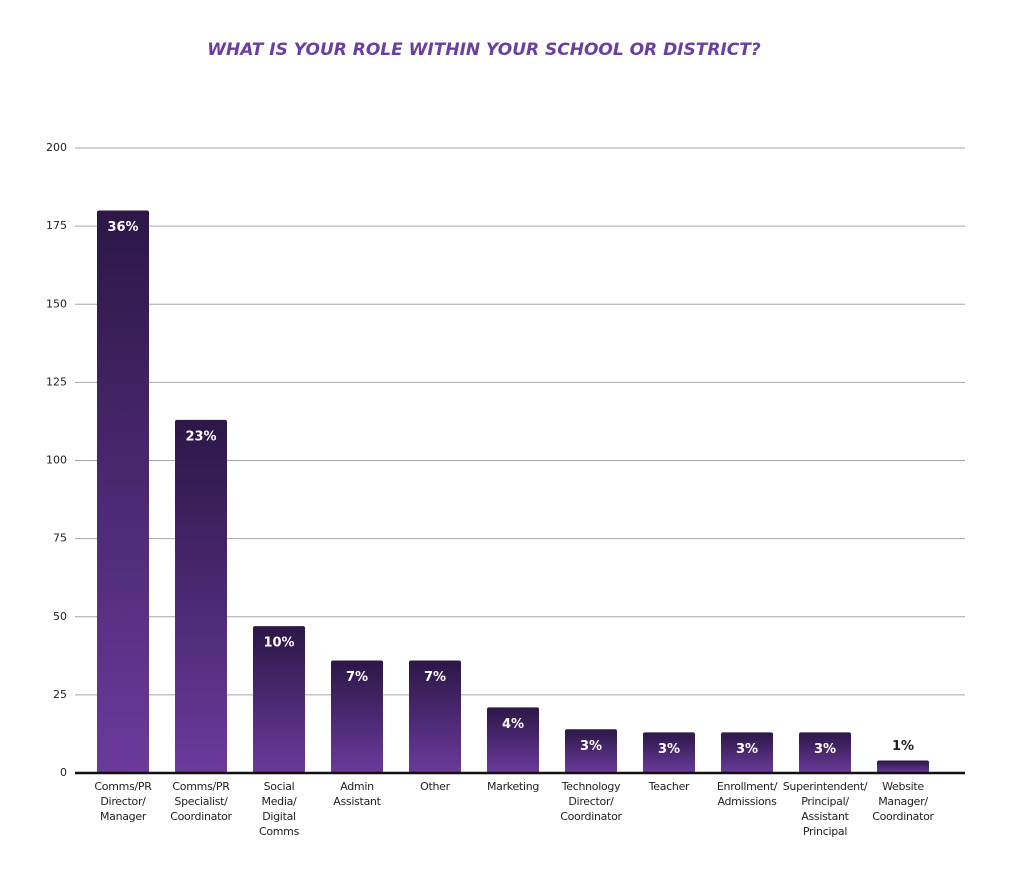 The image size is (1024, 878). What do you see at coordinates (56, 381) in the screenshot?
I see `y-tick-label: 125` at bounding box center [56, 381].